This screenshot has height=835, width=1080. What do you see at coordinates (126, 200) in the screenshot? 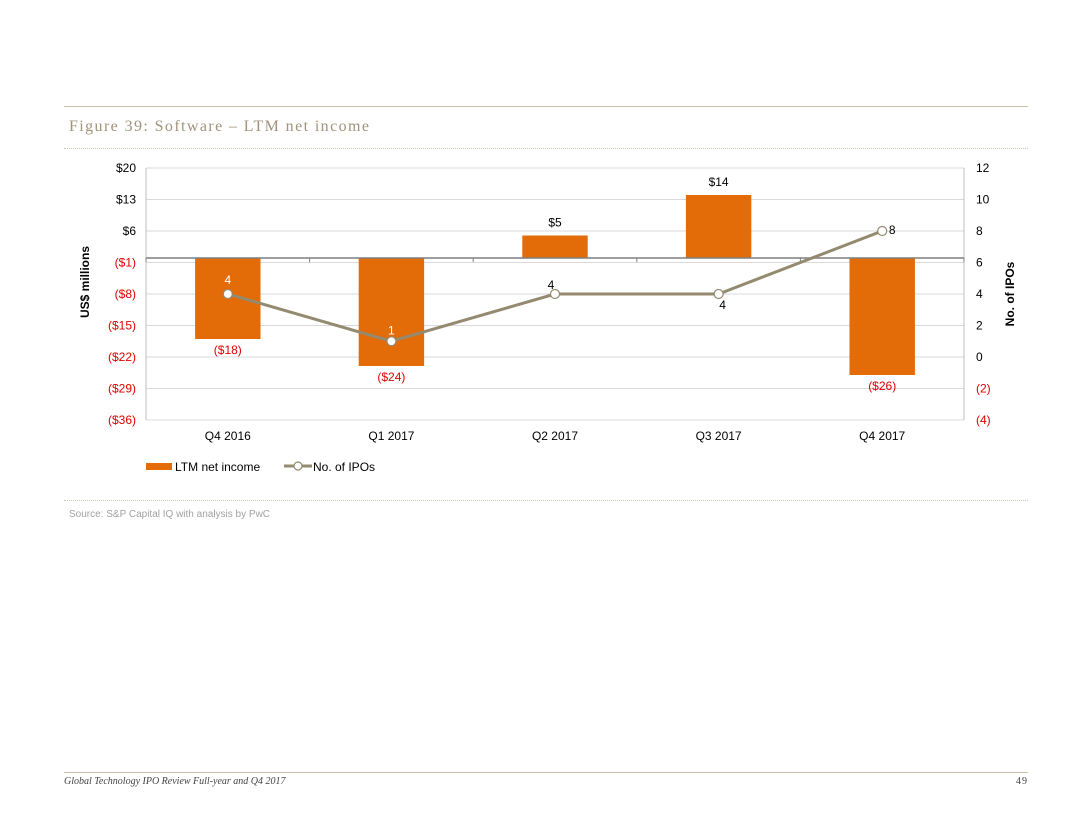
I see `y-left-tick-label: $13` at bounding box center [126, 200].